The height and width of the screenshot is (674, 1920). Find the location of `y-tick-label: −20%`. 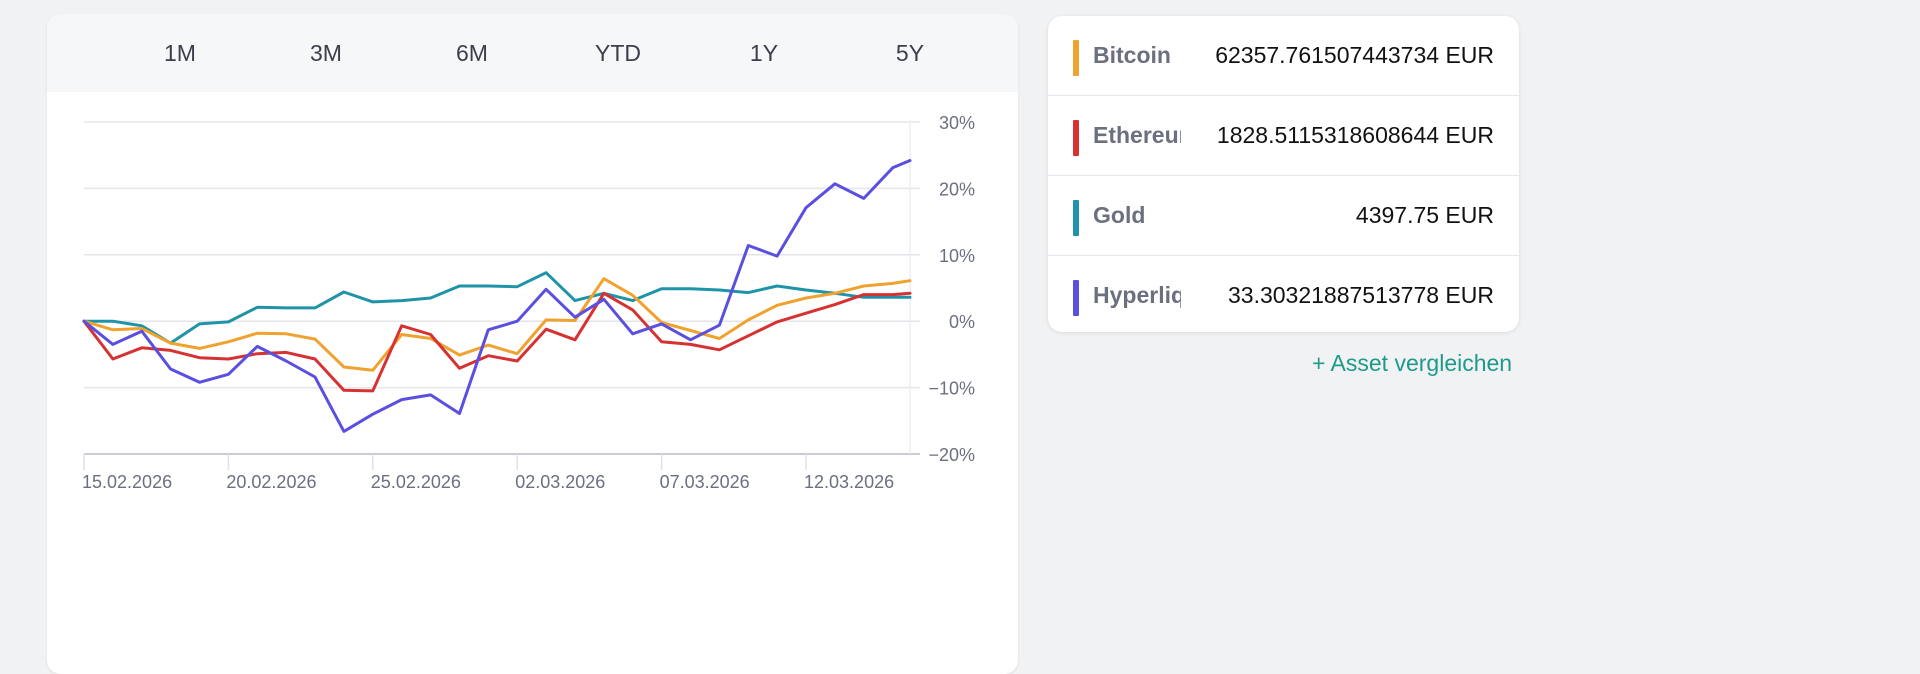

y-tick-label: −20% is located at coordinates (951, 455).